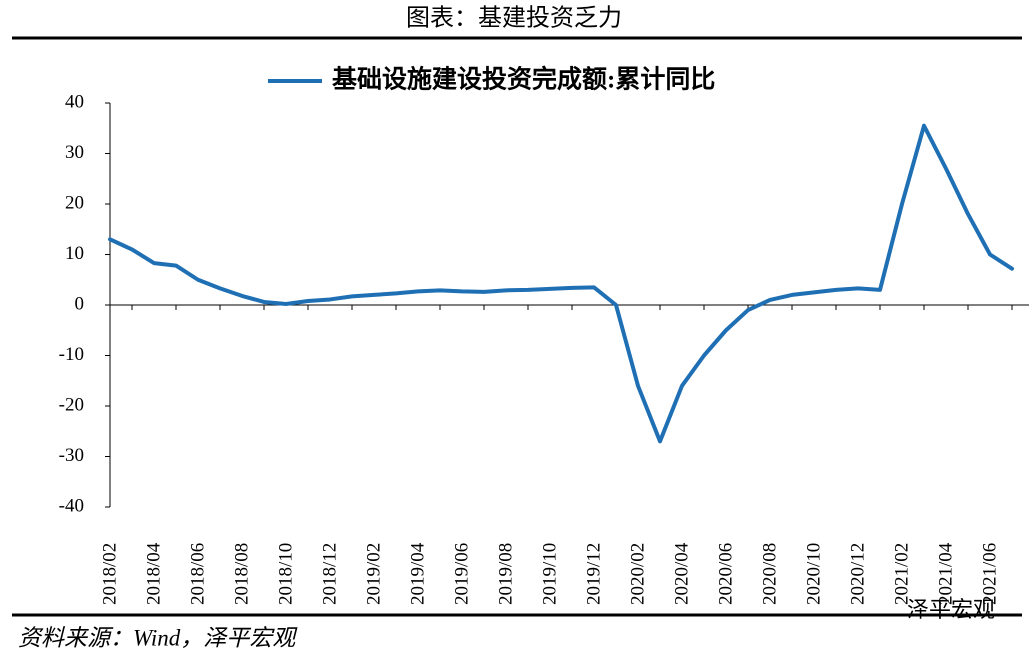 This screenshot has width=1029, height=657. I want to click on y-tick-label: -20, so click(71, 404).